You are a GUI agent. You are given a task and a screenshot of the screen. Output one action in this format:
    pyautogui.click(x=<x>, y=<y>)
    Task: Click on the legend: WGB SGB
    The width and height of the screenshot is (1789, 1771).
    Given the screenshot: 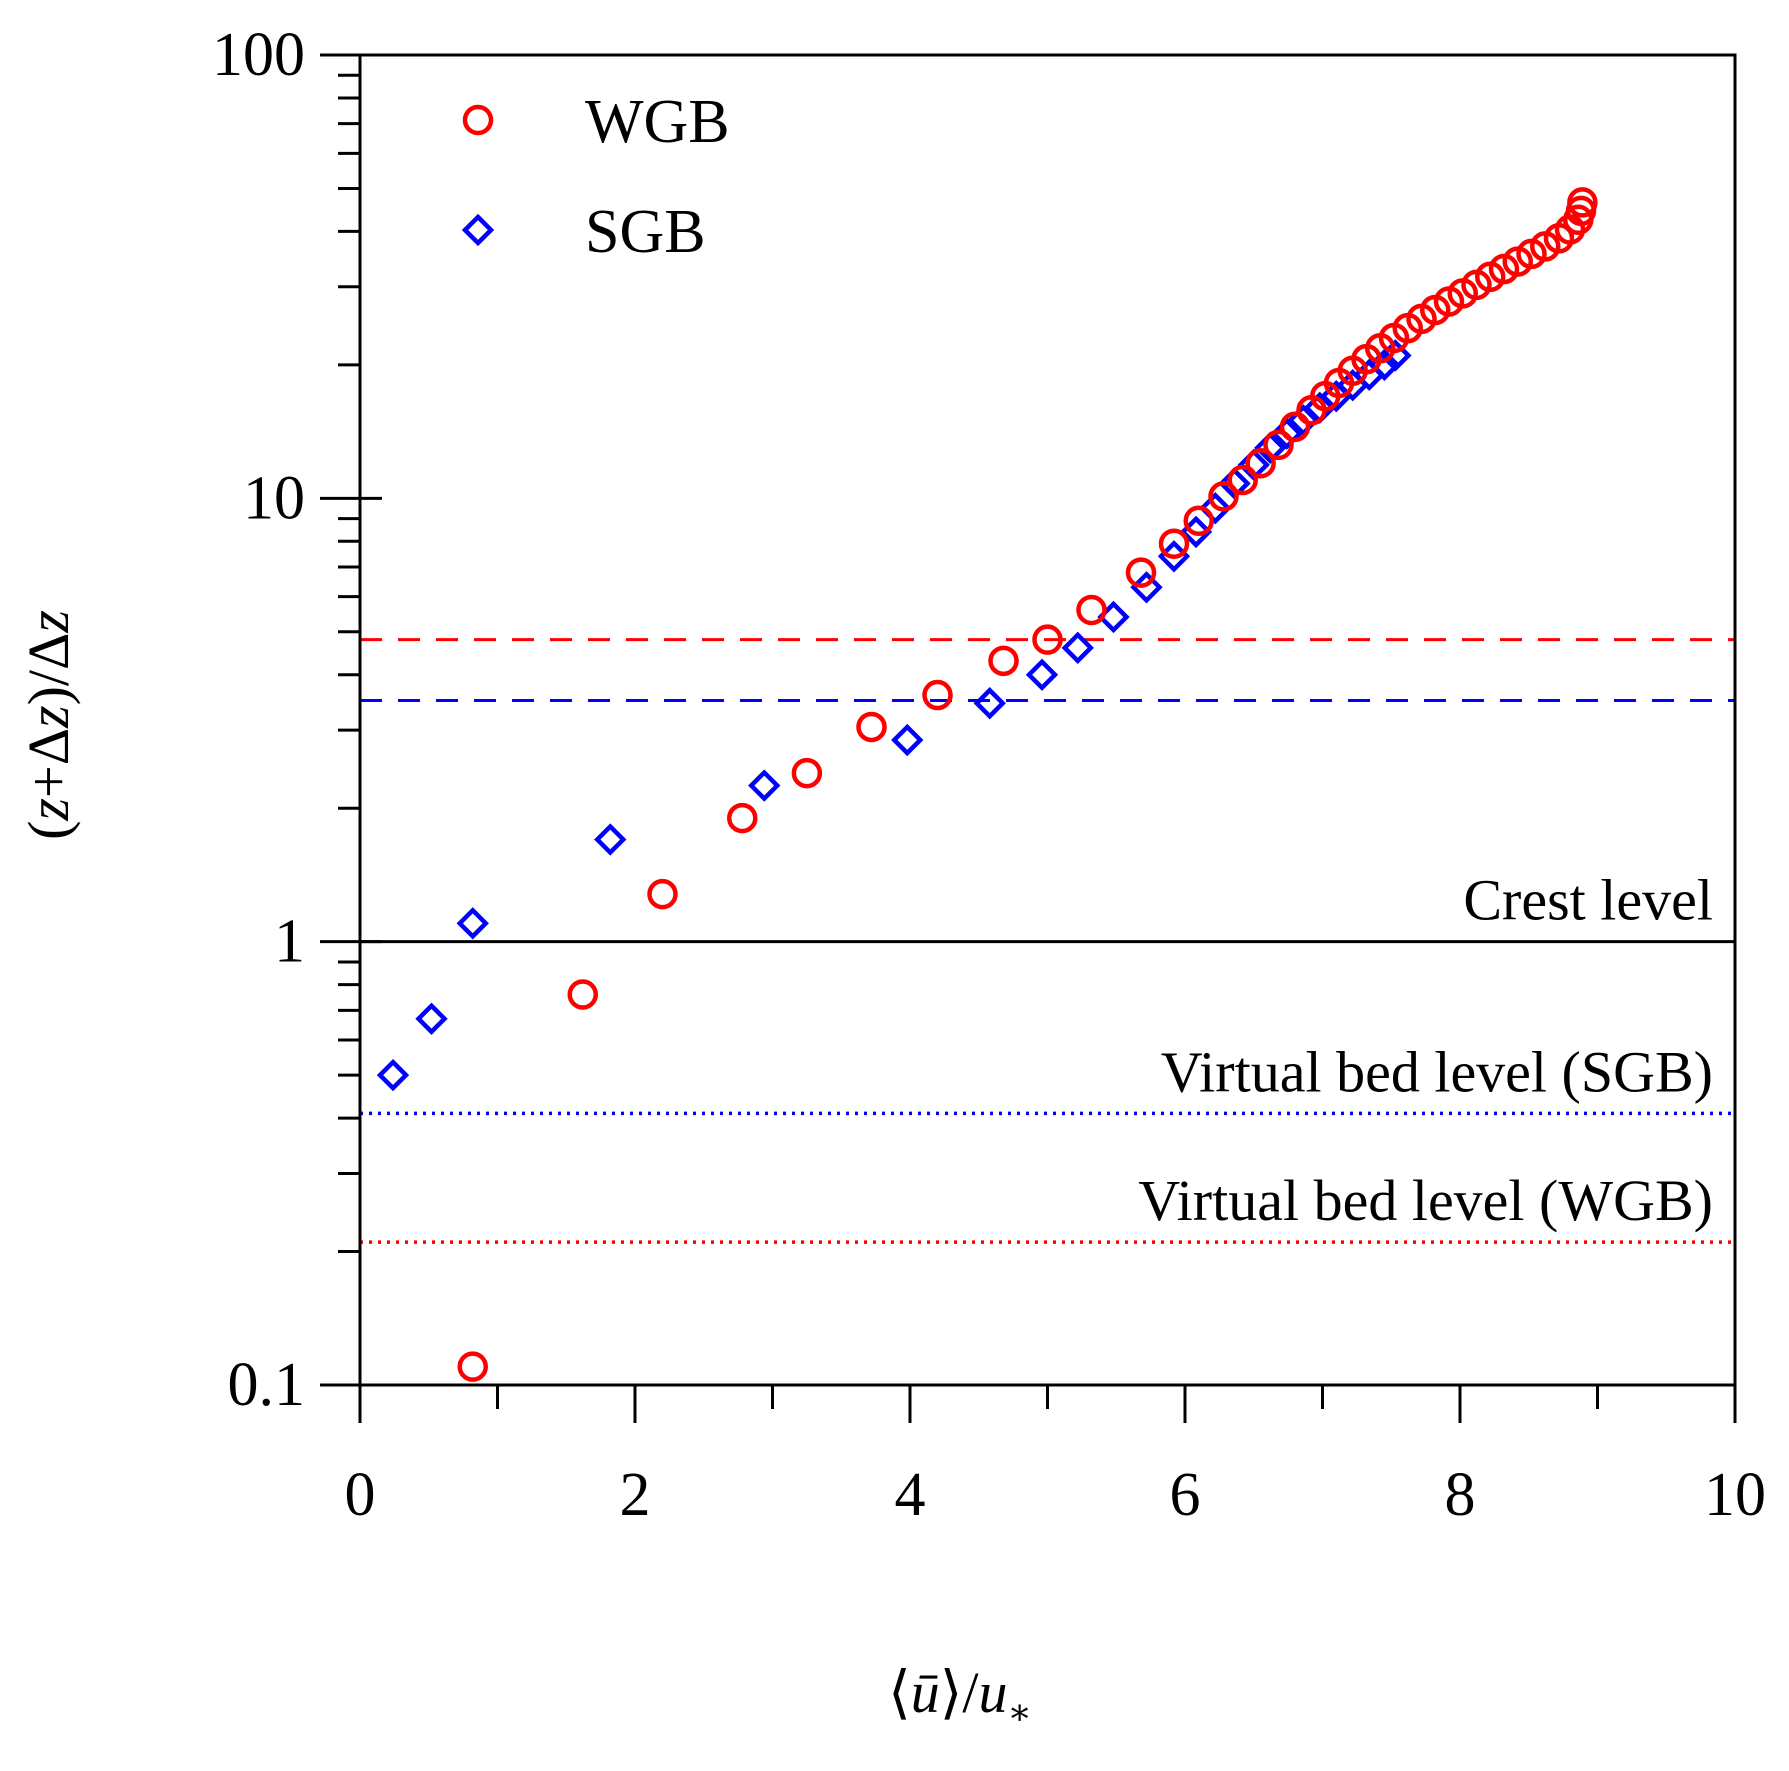 What is the action you would take?
    pyautogui.click(x=595, y=177)
    